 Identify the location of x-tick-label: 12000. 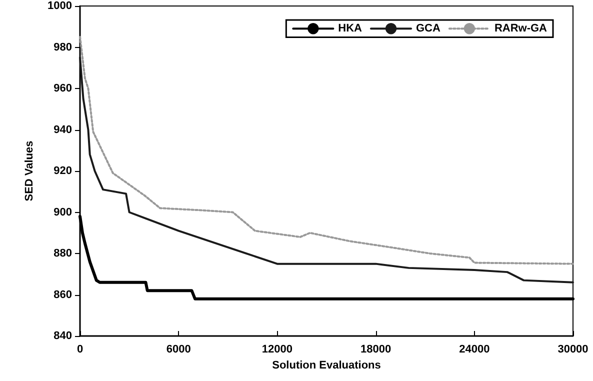
(277, 350).